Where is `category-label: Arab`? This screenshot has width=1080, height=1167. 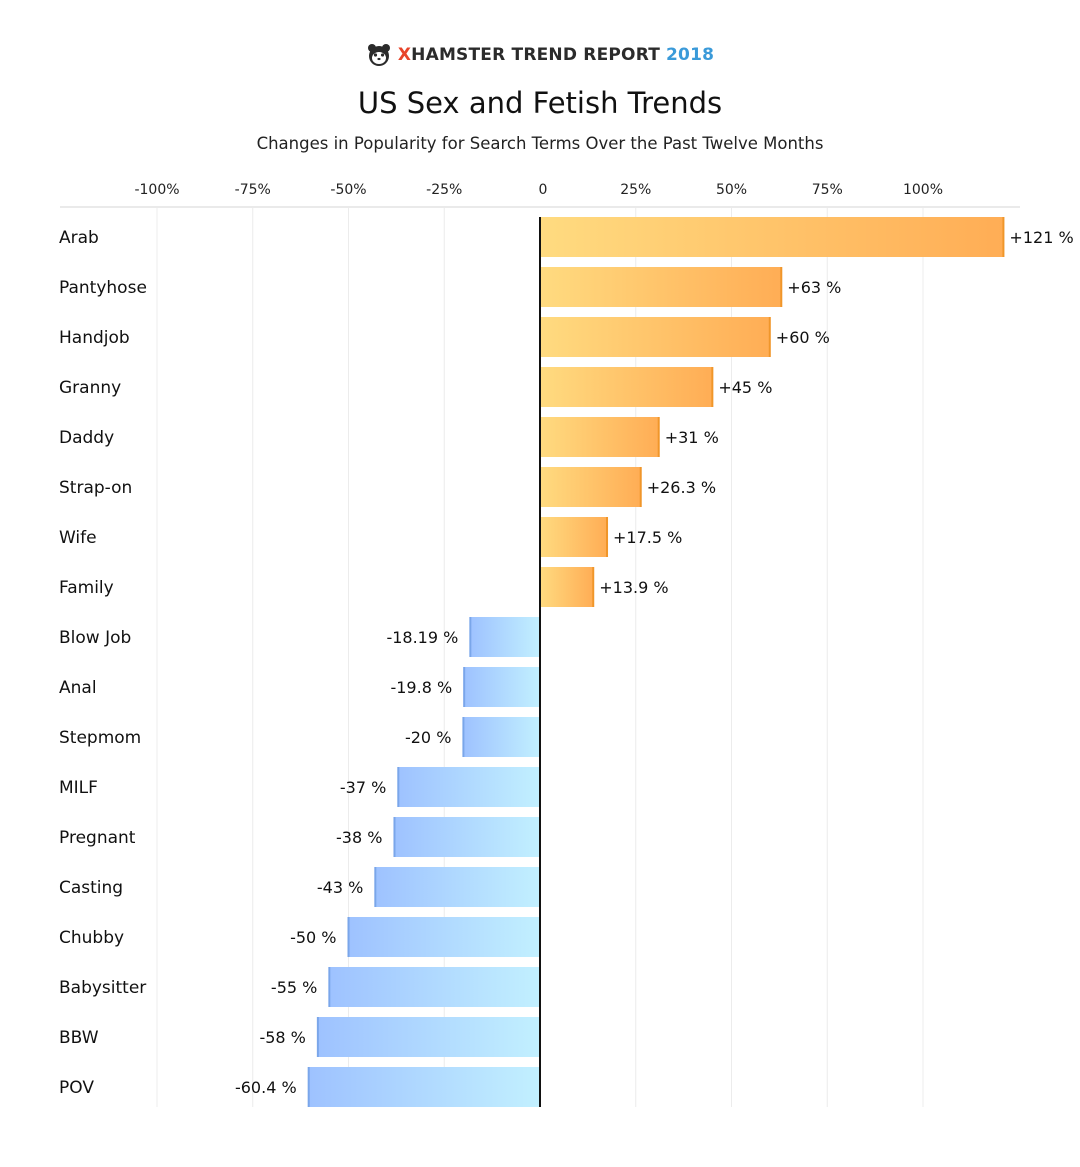
category-label: Arab is located at coordinates (79, 238).